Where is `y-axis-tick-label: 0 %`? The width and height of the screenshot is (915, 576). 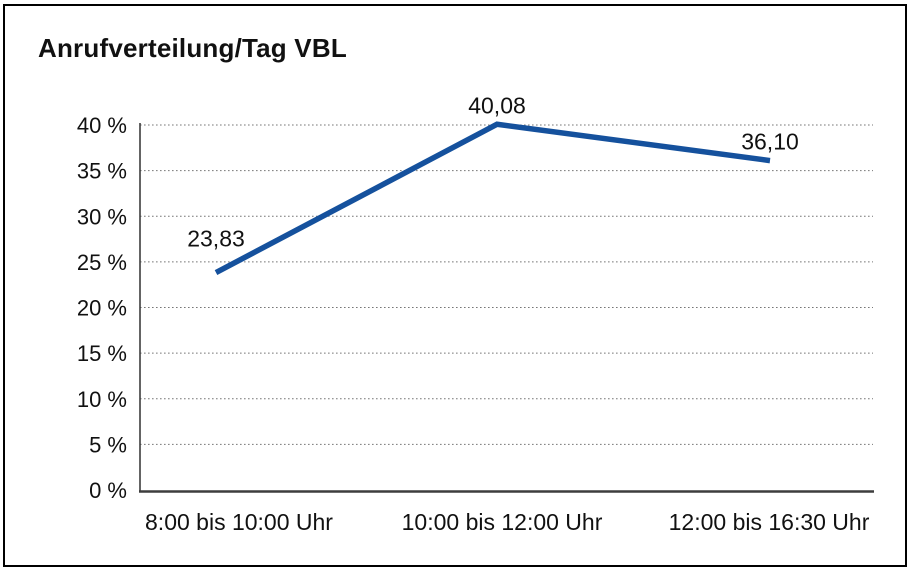
y-axis-tick-label: 0 % is located at coordinates (108, 490).